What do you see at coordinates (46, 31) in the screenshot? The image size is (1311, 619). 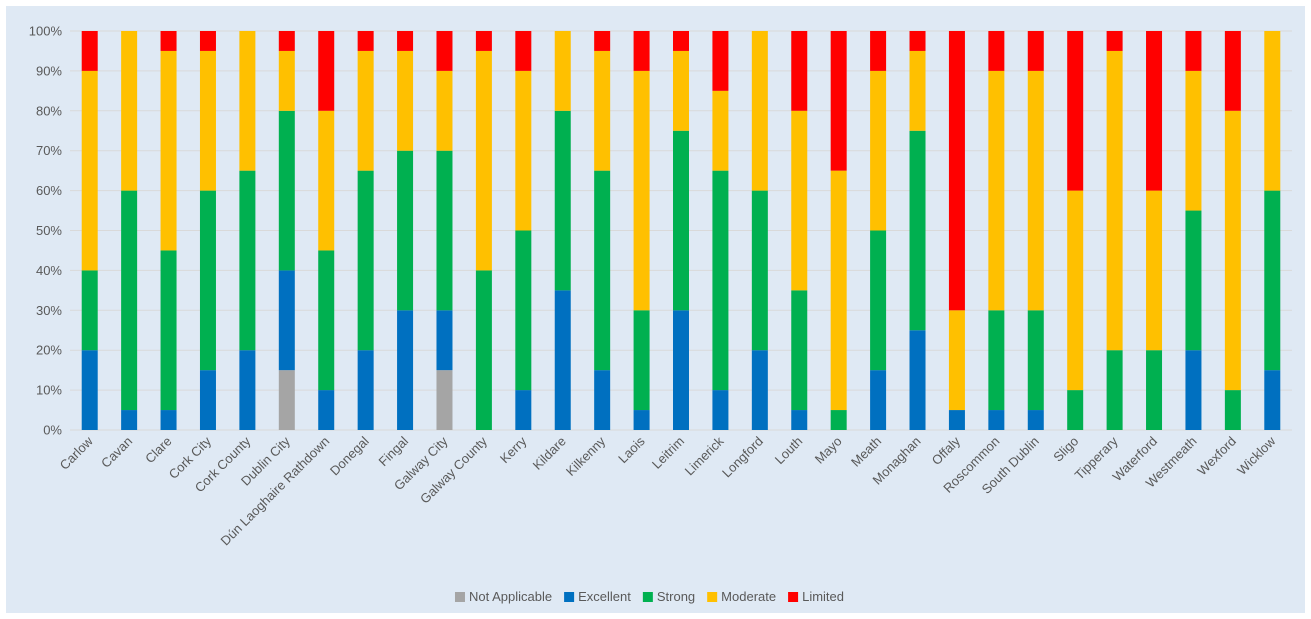 I see `y-tick-label: 100%` at bounding box center [46, 31].